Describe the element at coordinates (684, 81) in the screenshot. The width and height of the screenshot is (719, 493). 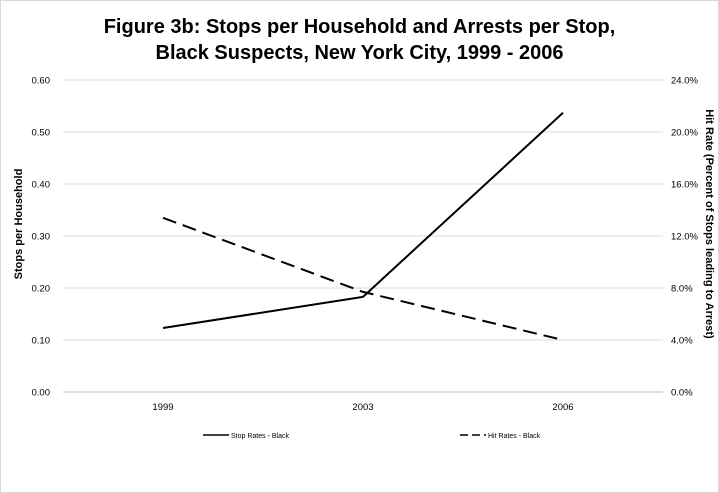
I see `right-tick-label: 24.0%` at that location.